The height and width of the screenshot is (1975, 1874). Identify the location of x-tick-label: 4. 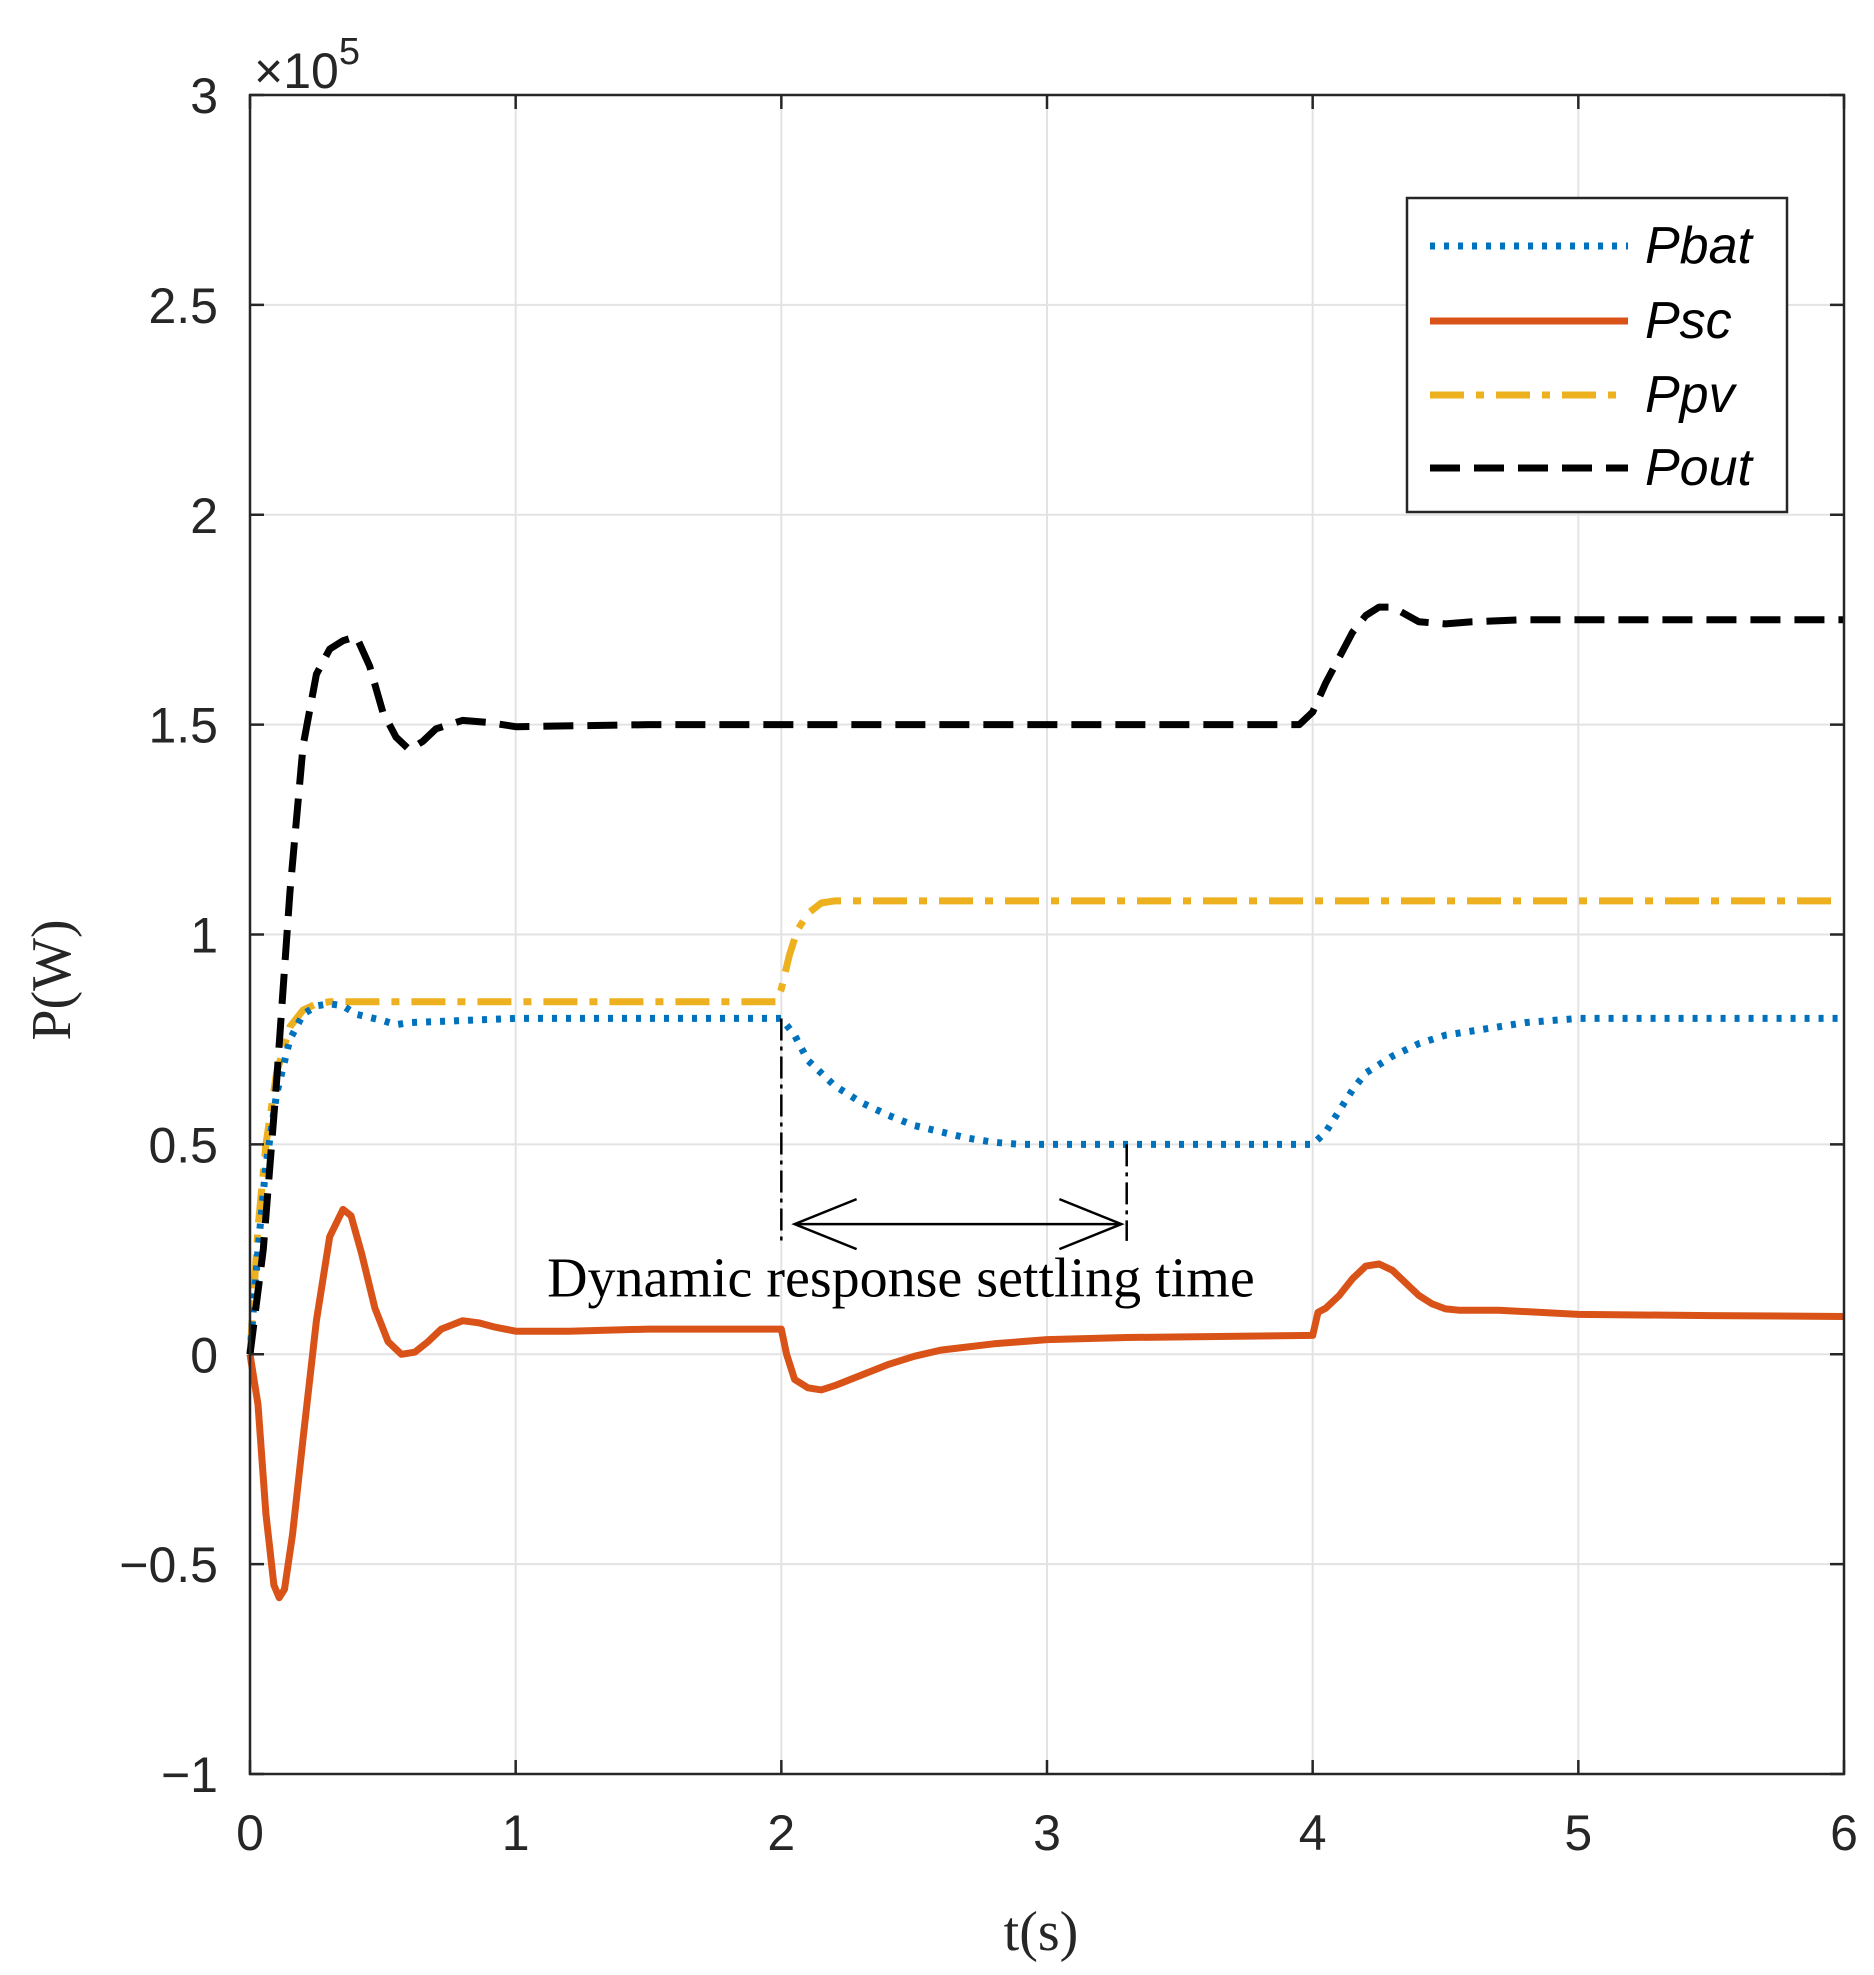
(1313, 1833).